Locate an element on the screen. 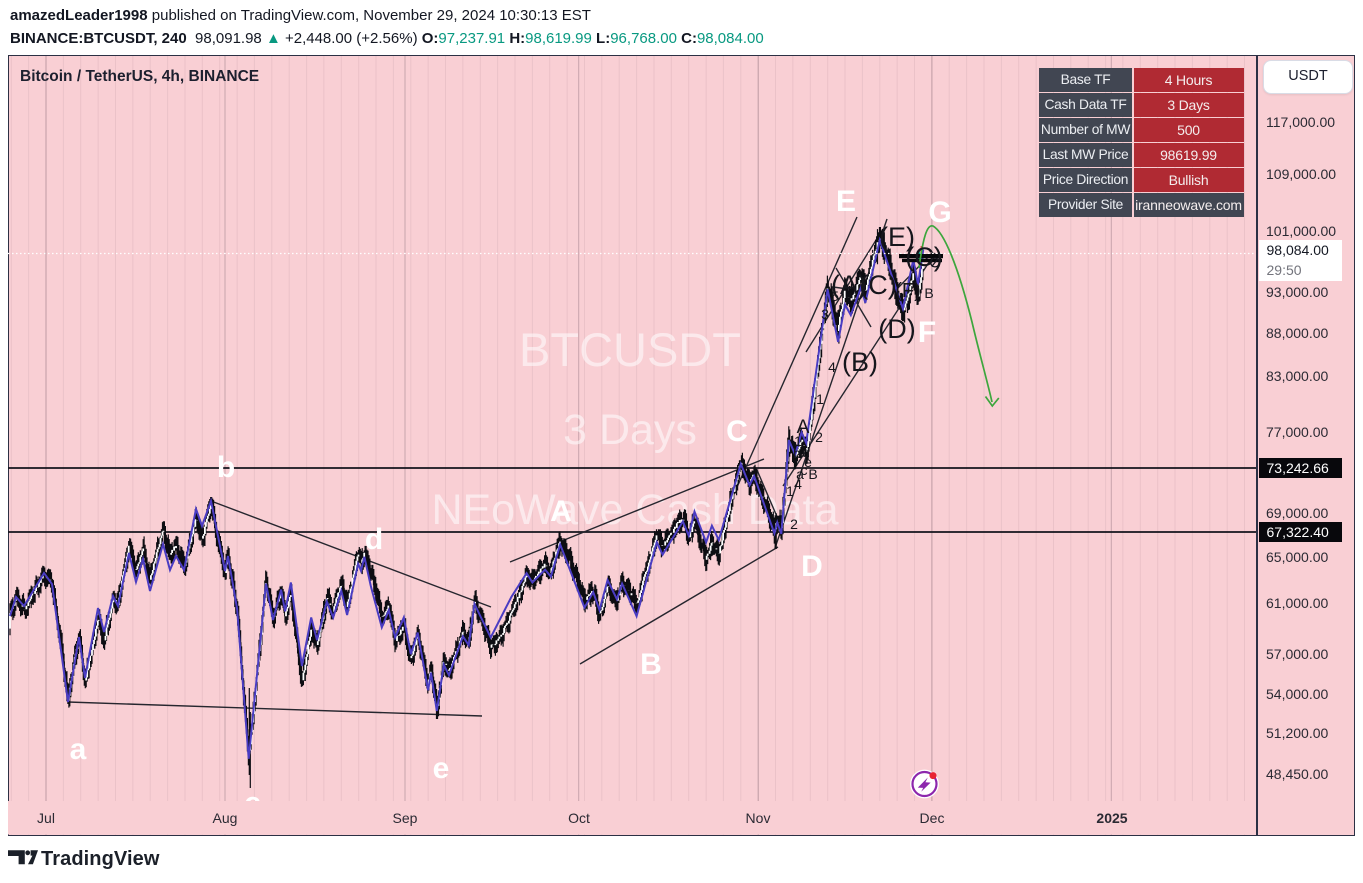 The height and width of the screenshot is (883, 1363). svg-text: 3 is located at coordinates (825, 314).